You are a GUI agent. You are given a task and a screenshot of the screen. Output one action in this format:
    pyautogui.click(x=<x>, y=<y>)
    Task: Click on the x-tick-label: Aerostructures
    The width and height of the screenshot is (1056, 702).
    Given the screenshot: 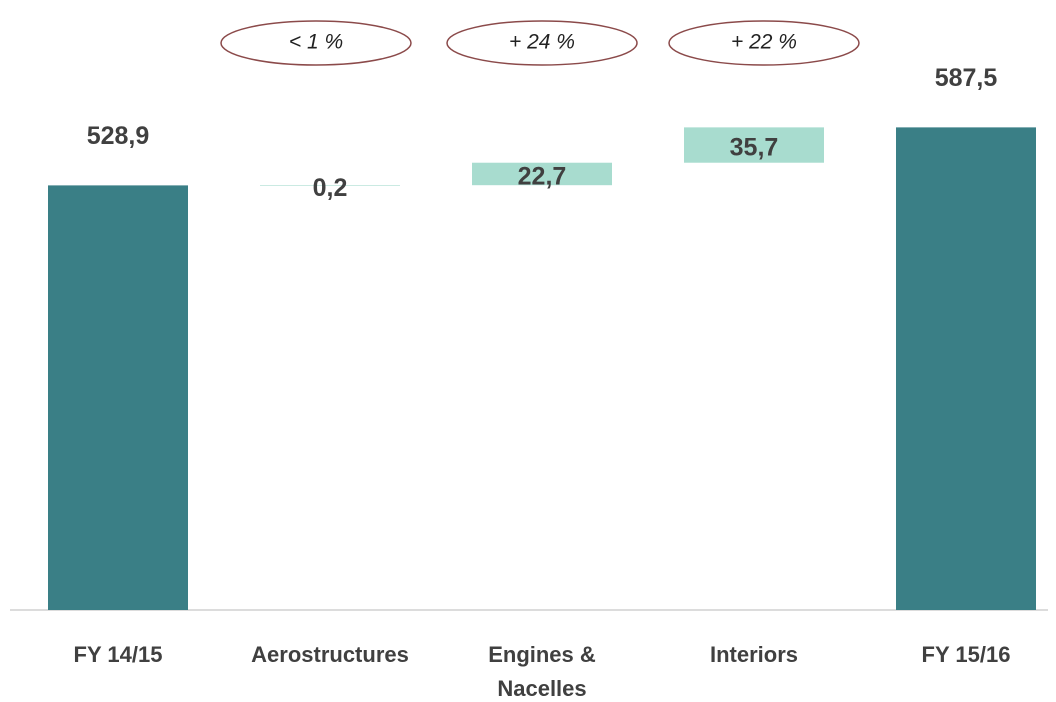 What is the action you would take?
    pyautogui.click(x=330, y=654)
    